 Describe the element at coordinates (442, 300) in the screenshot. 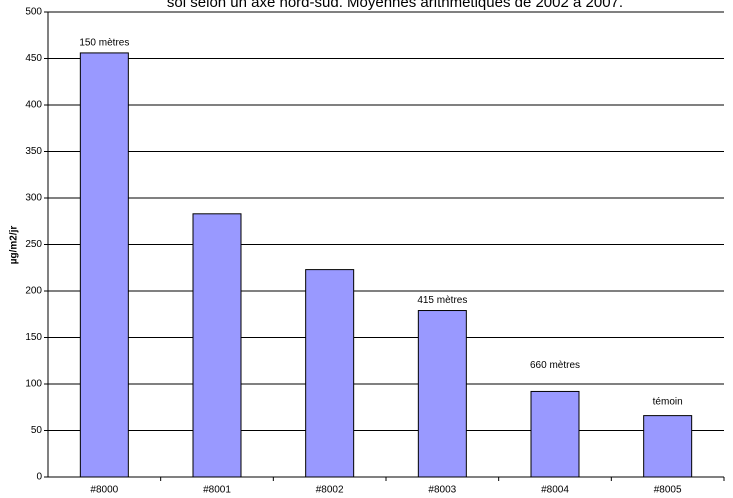

I see `annotation: 415 mètres` at that location.